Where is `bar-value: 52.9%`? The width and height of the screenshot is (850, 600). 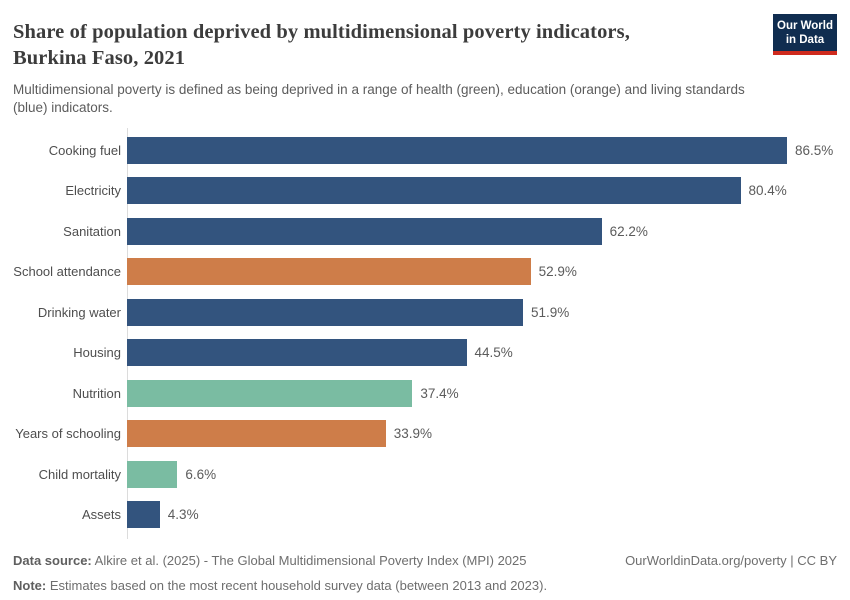 bar-value: 52.9% is located at coordinates (557, 272).